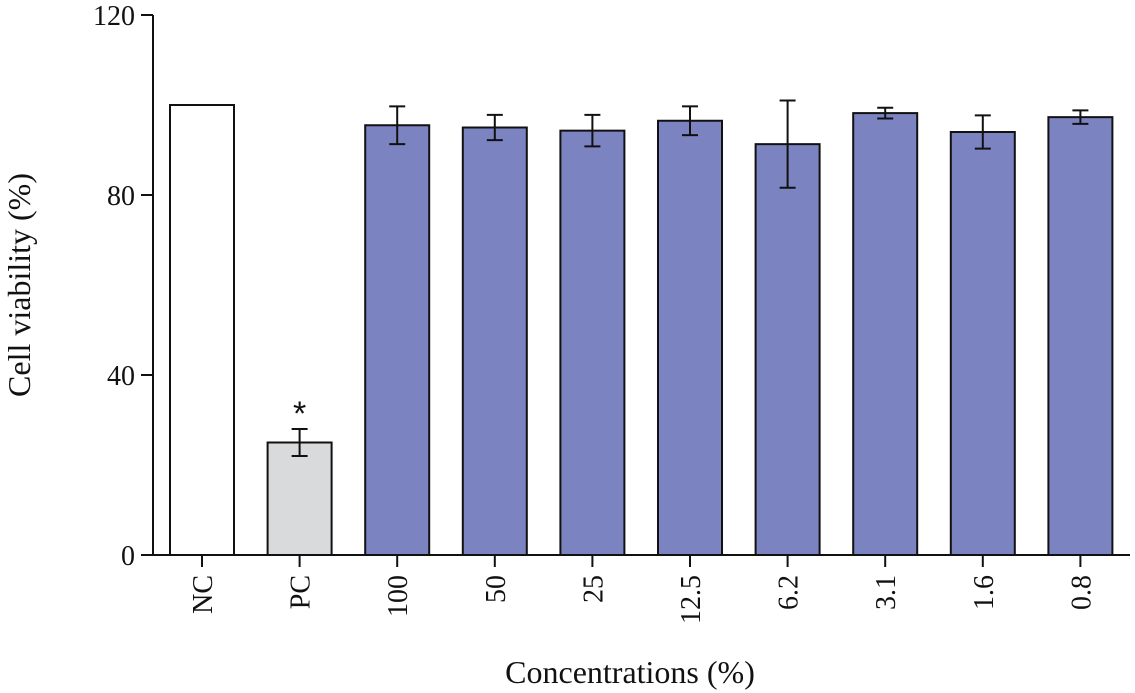 The image size is (1135, 693). What do you see at coordinates (121, 376) in the screenshot?
I see `y-tick-label: 40` at bounding box center [121, 376].